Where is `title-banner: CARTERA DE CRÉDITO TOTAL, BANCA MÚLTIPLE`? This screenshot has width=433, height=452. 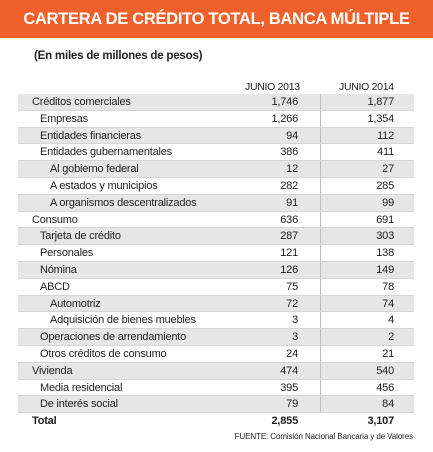
title-banner: CARTERA DE CRÉDITO TOTAL, BANCA MÚLTIPLE is located at coordinates (216, 19).